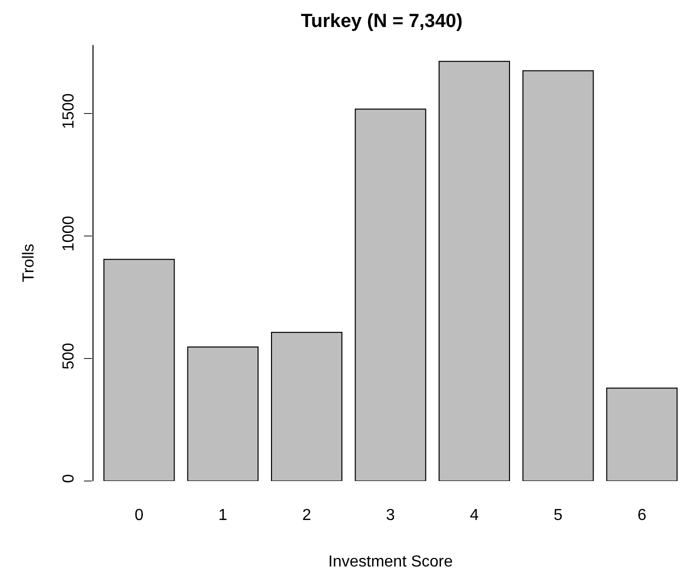  I want to click on x-tick-label: 6, so click(641, 515).